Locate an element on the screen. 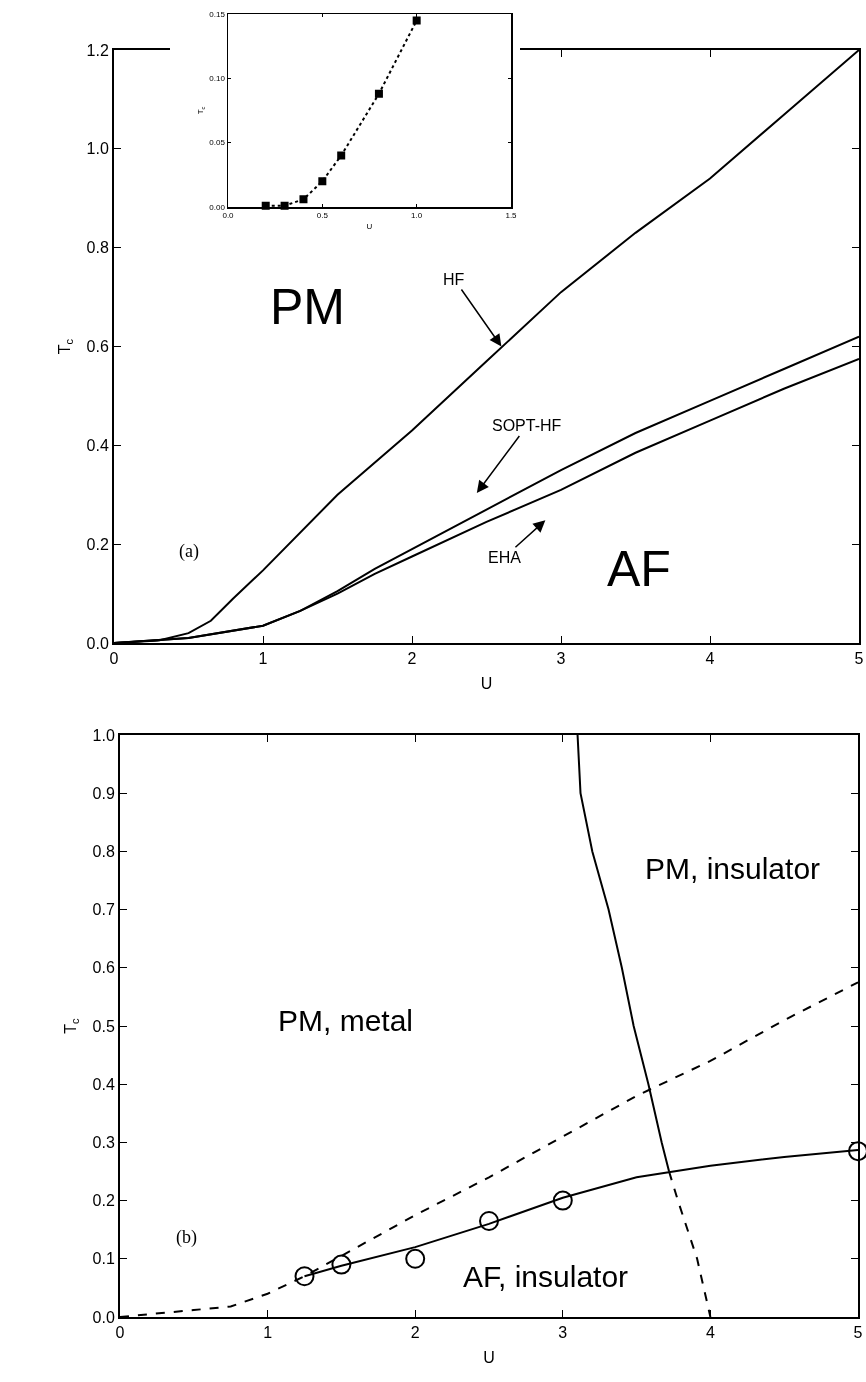 The height and width of the screenshot is (1382, 866). y-tick-label: 0.10 is located at coordinates (217, 79).